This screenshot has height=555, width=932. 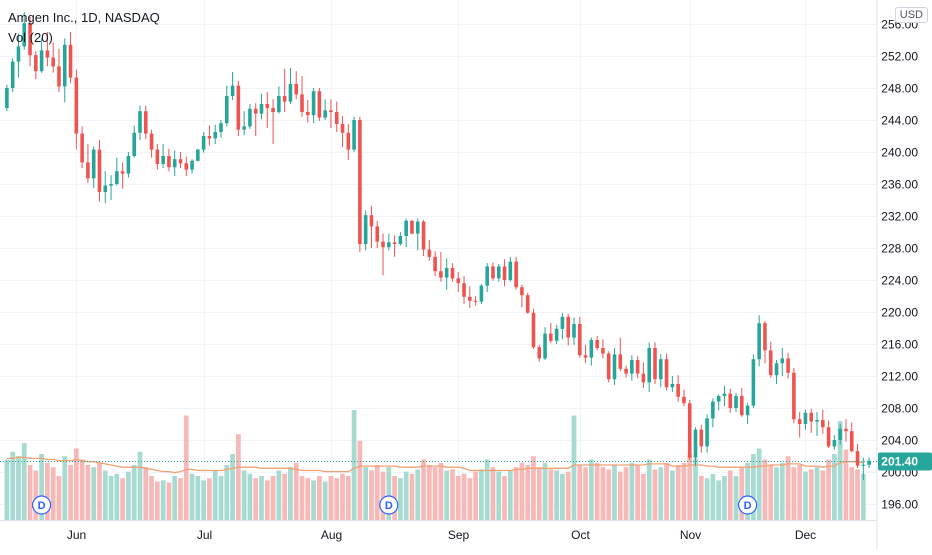 What do you see at coordinates (747, 505) in the screenshot?
I see `dividend-marker: D` at bounding box center [747, 505].